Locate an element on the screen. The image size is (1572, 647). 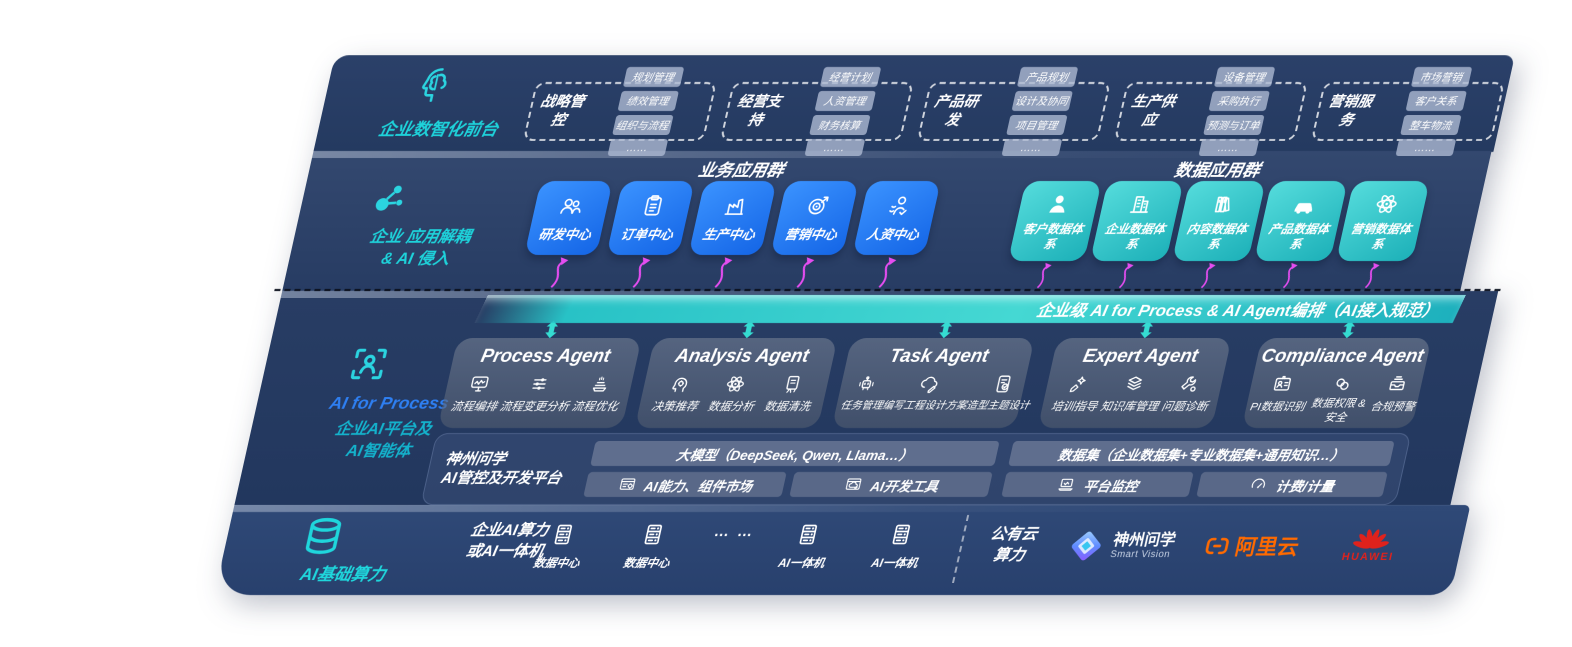
tag: 预测与订单 is located at coordinates (1233, 125).